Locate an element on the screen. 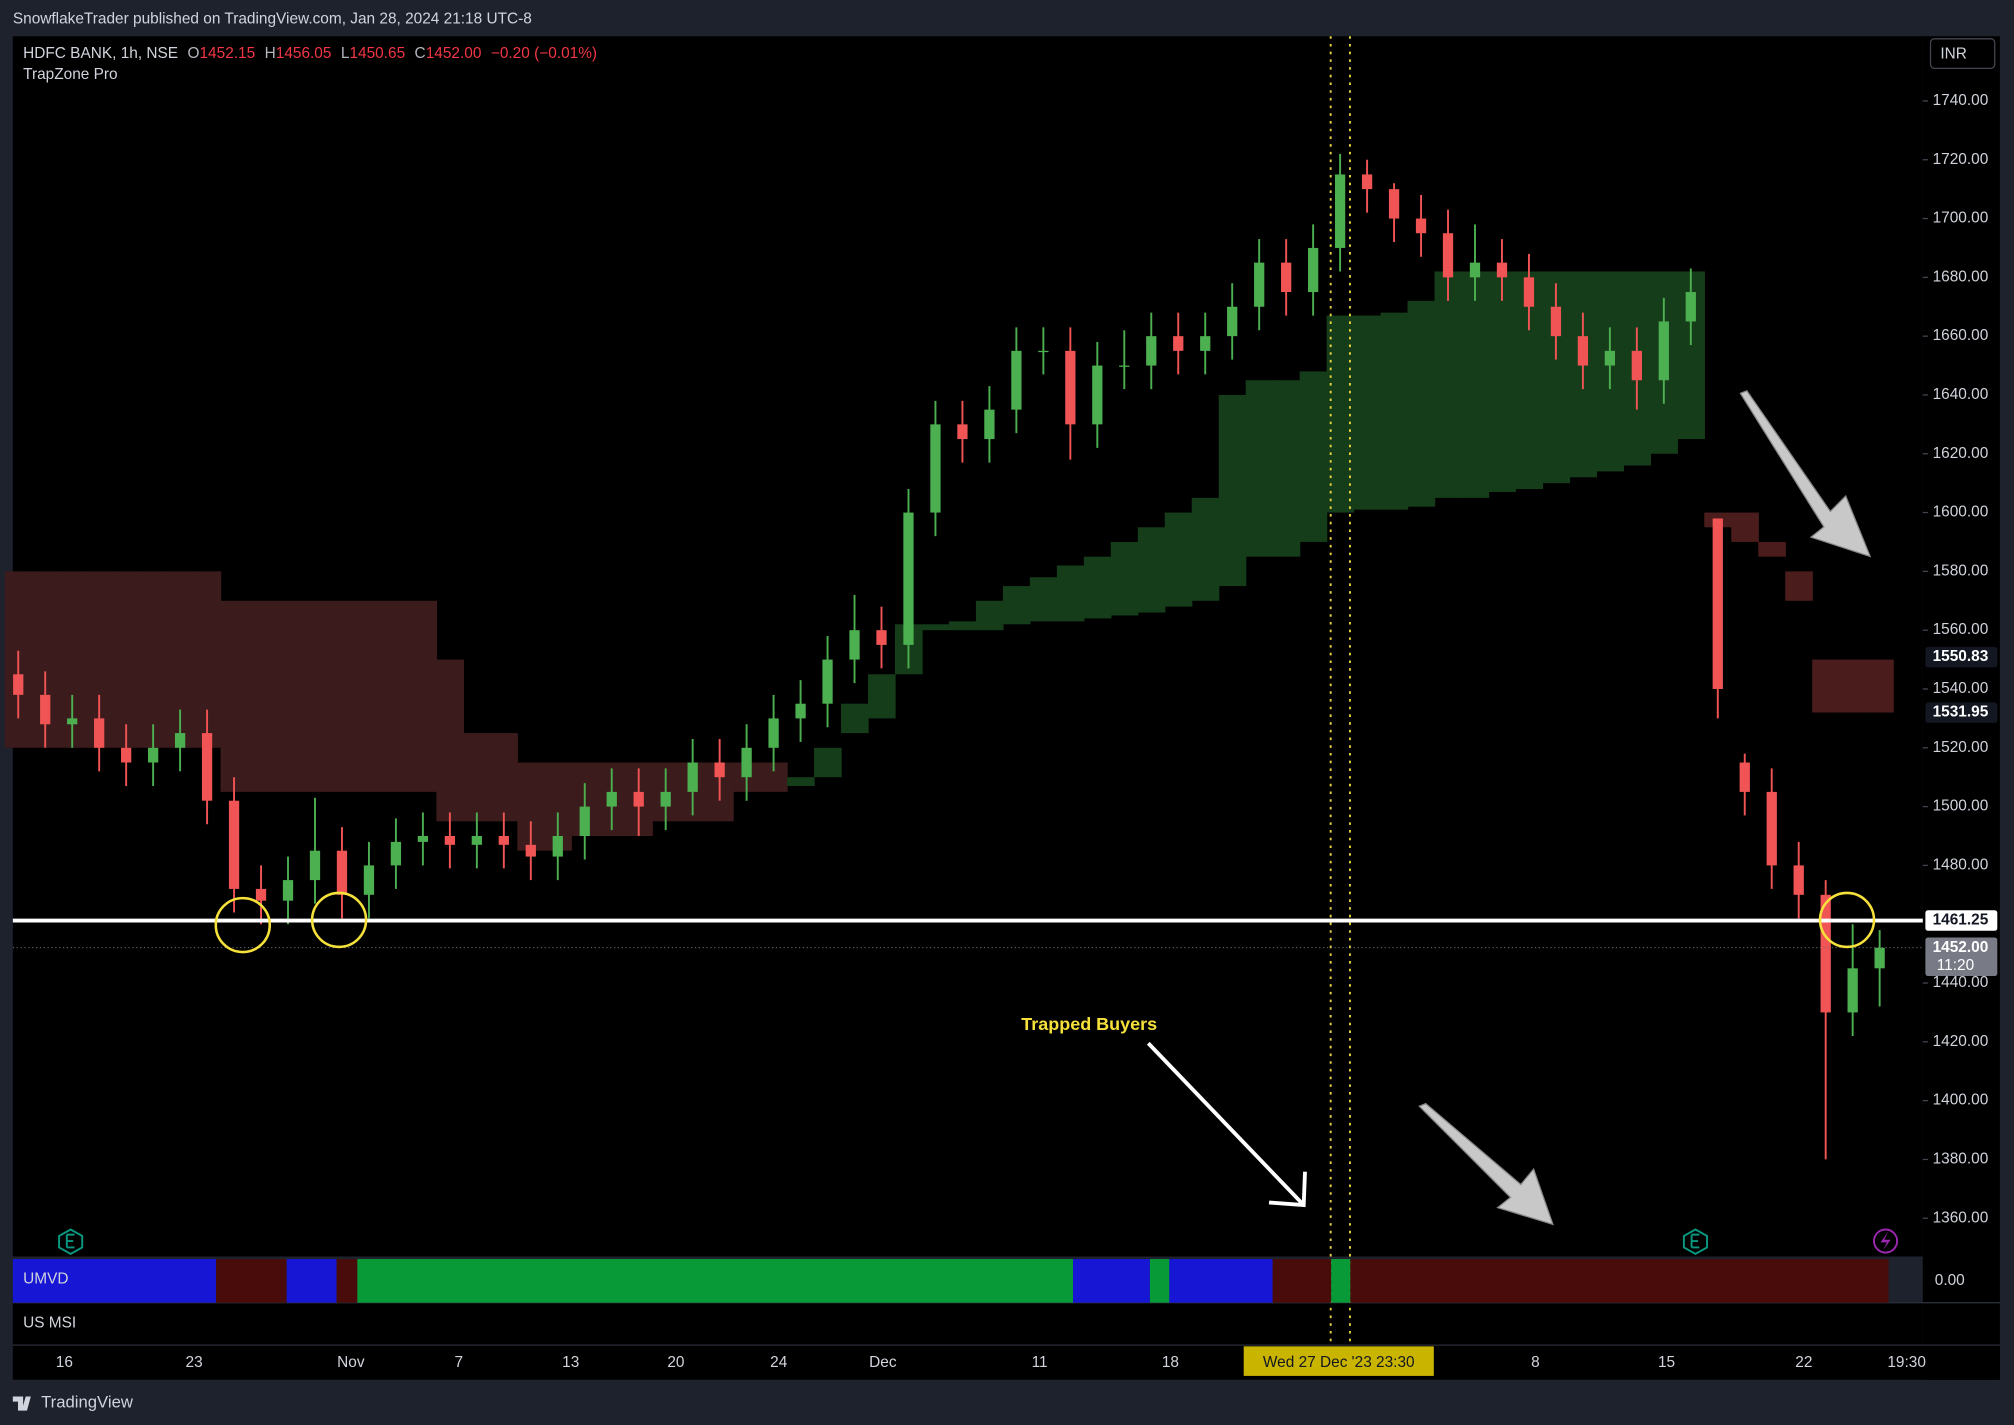  currency: INR is located at coordinates (1953, 53).